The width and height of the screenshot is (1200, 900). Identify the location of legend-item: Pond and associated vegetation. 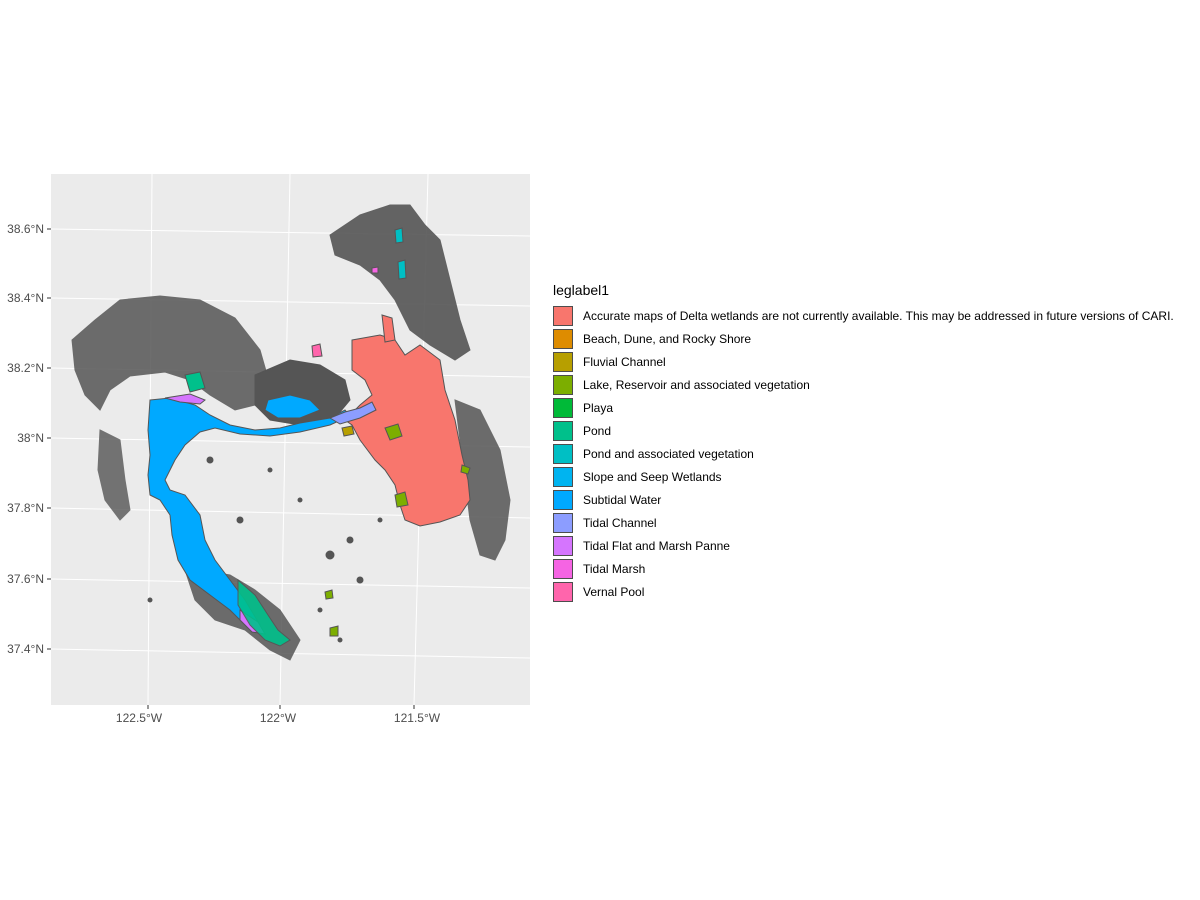
(863, 453).